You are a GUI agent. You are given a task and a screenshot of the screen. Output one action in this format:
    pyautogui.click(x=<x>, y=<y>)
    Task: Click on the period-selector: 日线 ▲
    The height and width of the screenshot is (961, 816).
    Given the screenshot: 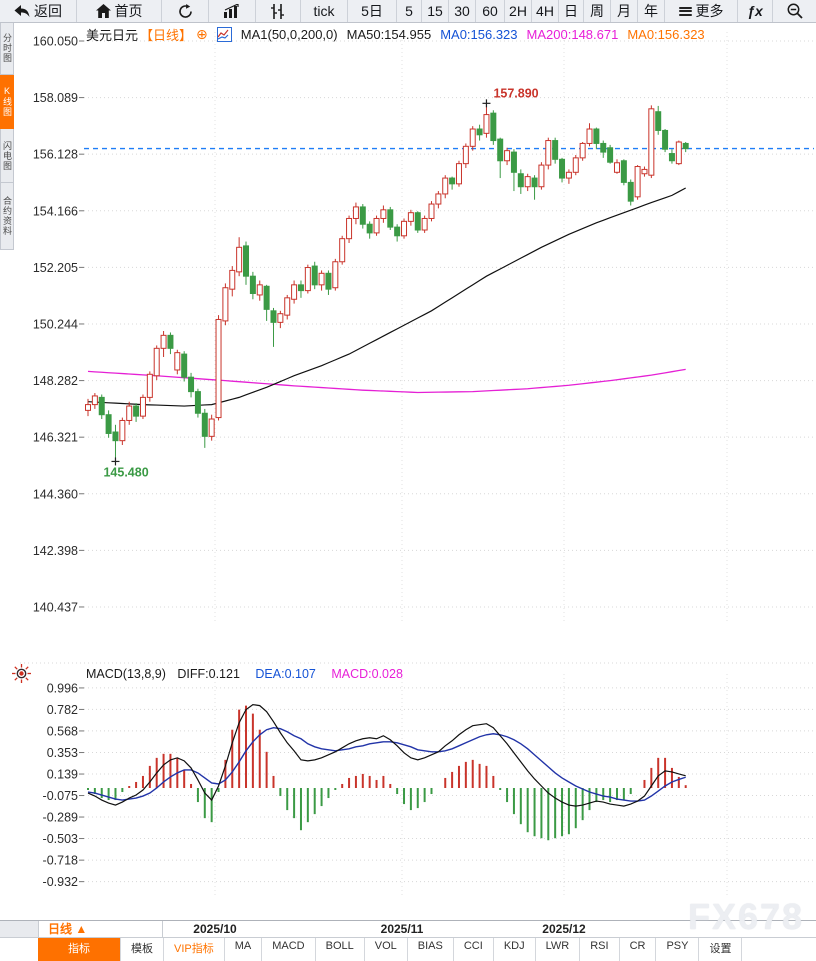 What is the action you would take?
    pyautogui.click(x=100, y=929)
    